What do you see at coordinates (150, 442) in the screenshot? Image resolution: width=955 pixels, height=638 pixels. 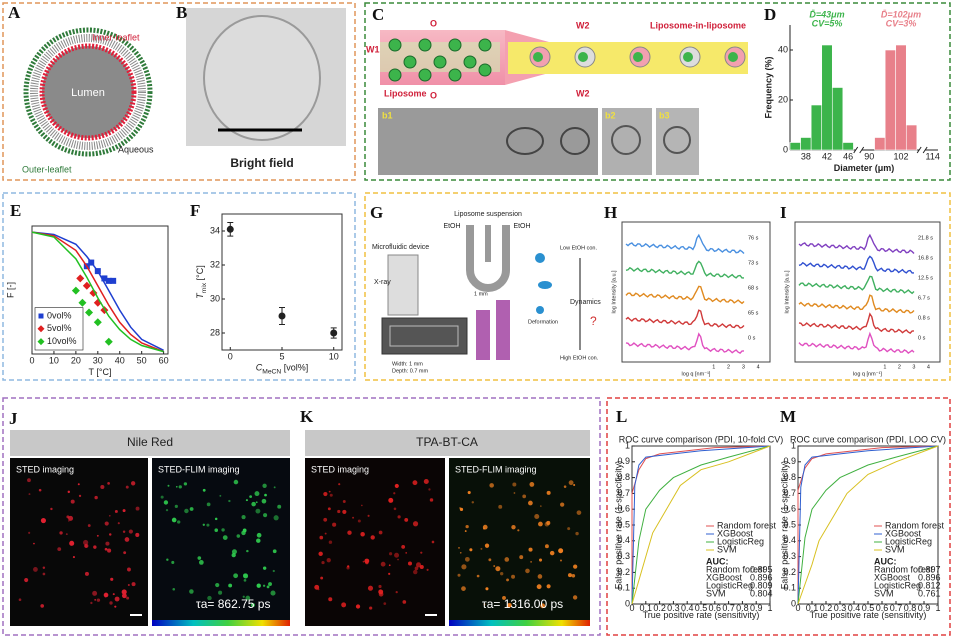 I see `header: Nile Red` at bounding box center [150, 442].